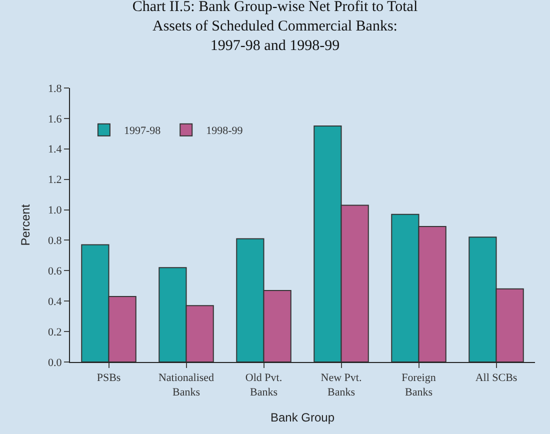  What do you see at coordinates (55, 241) in the screenshot?
I see `y-tick-label: 0.8` at bounding box center [55, 241].